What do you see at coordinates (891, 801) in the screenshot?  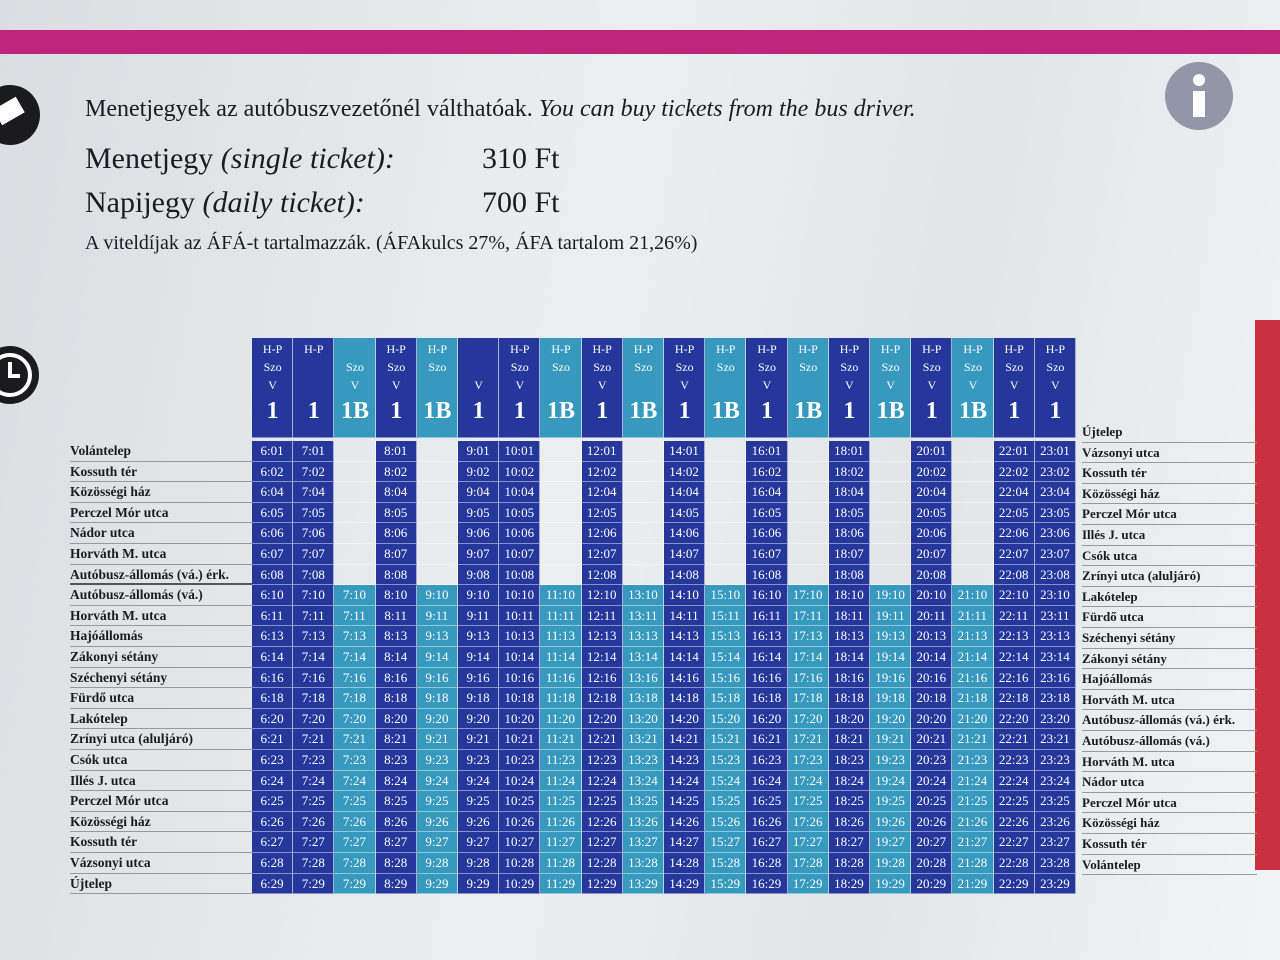 I see `time-cell: 19:25` at bounding box center [891, 801].